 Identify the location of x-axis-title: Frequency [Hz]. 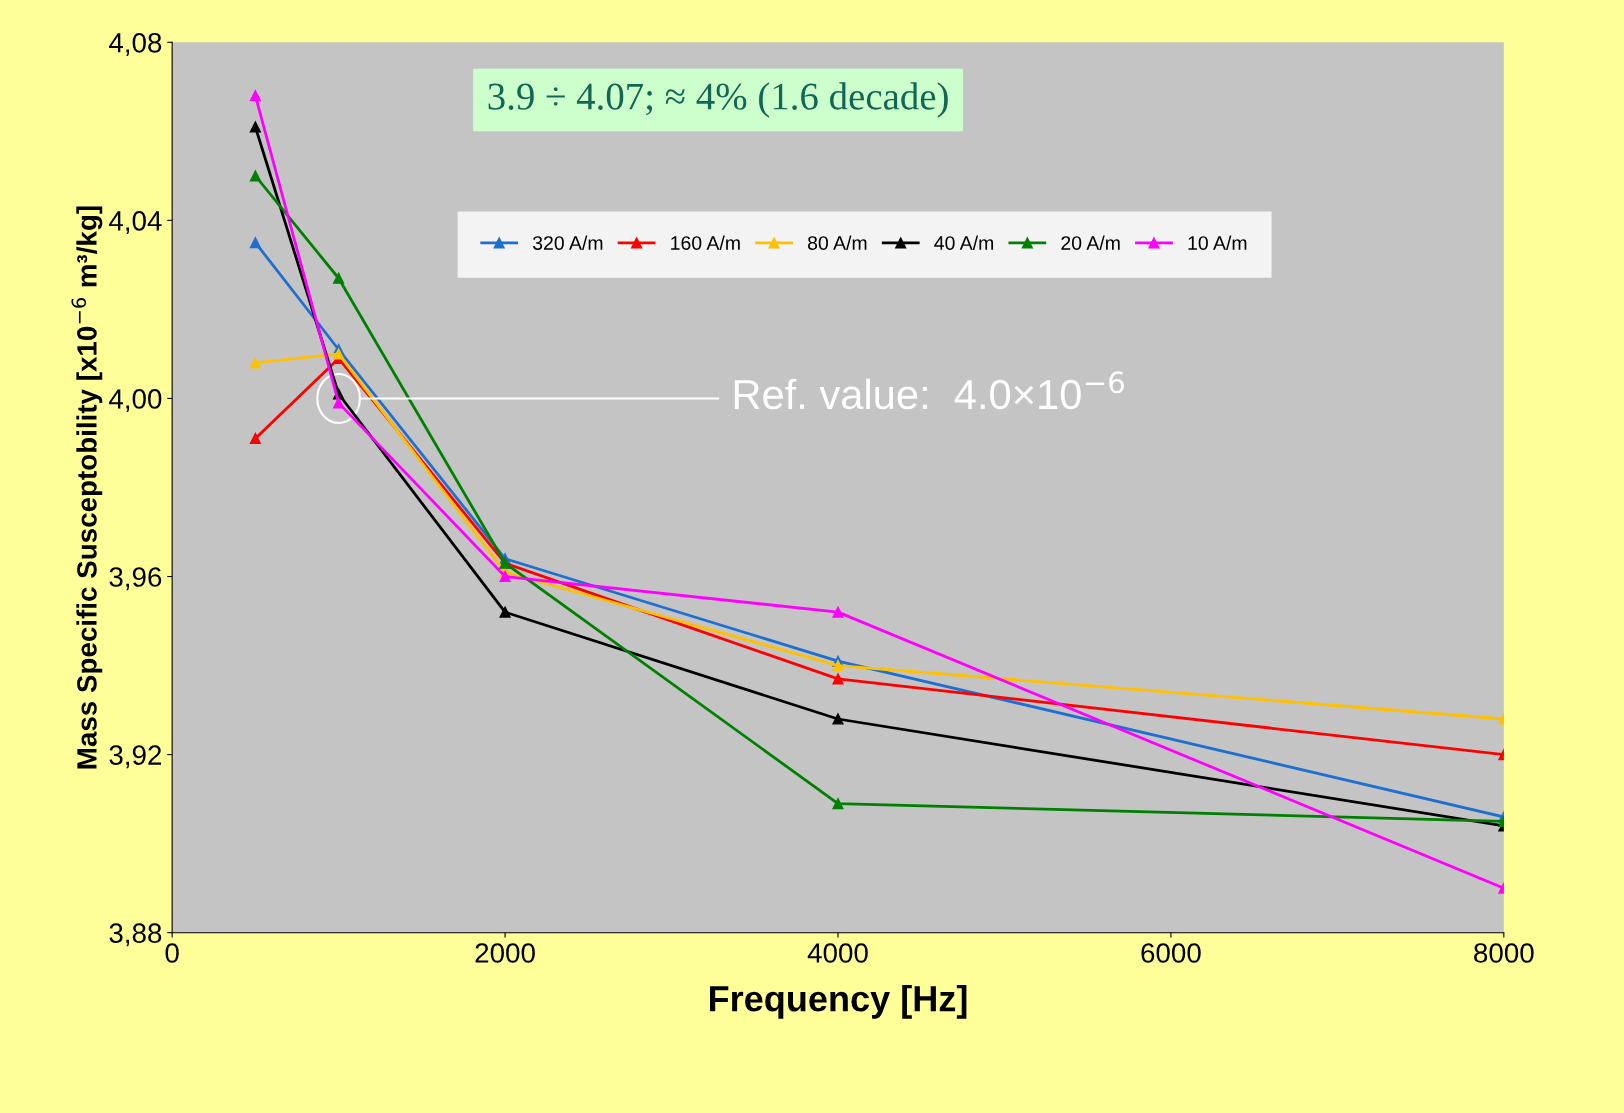
(838, 1001).